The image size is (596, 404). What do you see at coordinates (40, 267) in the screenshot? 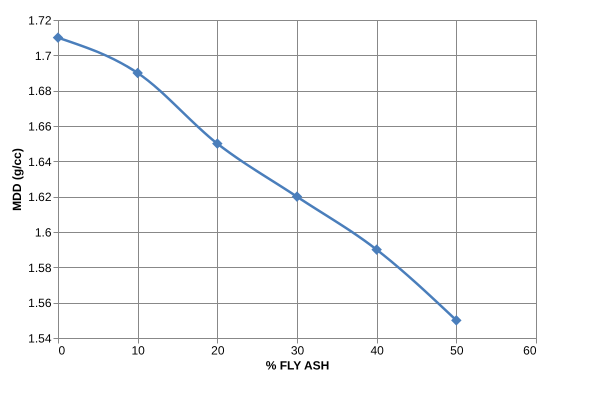
I see `y-tick-label: 1.58` at bounding box center [40, 267].